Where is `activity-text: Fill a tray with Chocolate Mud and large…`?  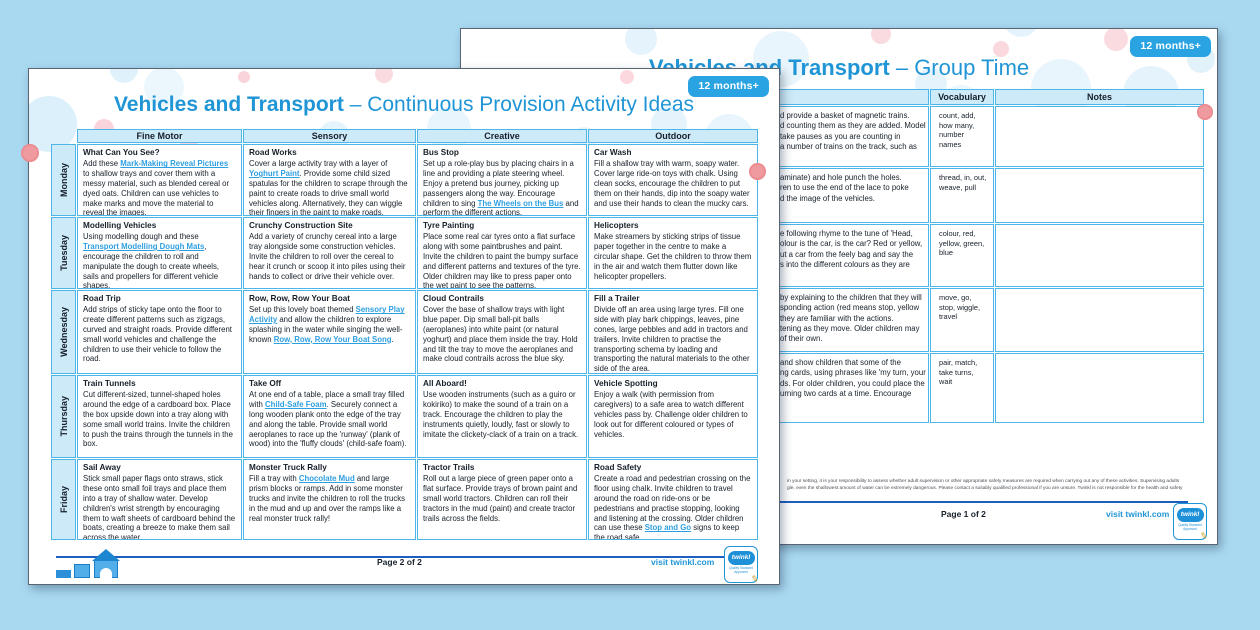 activity-text: Fill a tray with Chocolate Mud and large… is located at coordinates (327, 498).